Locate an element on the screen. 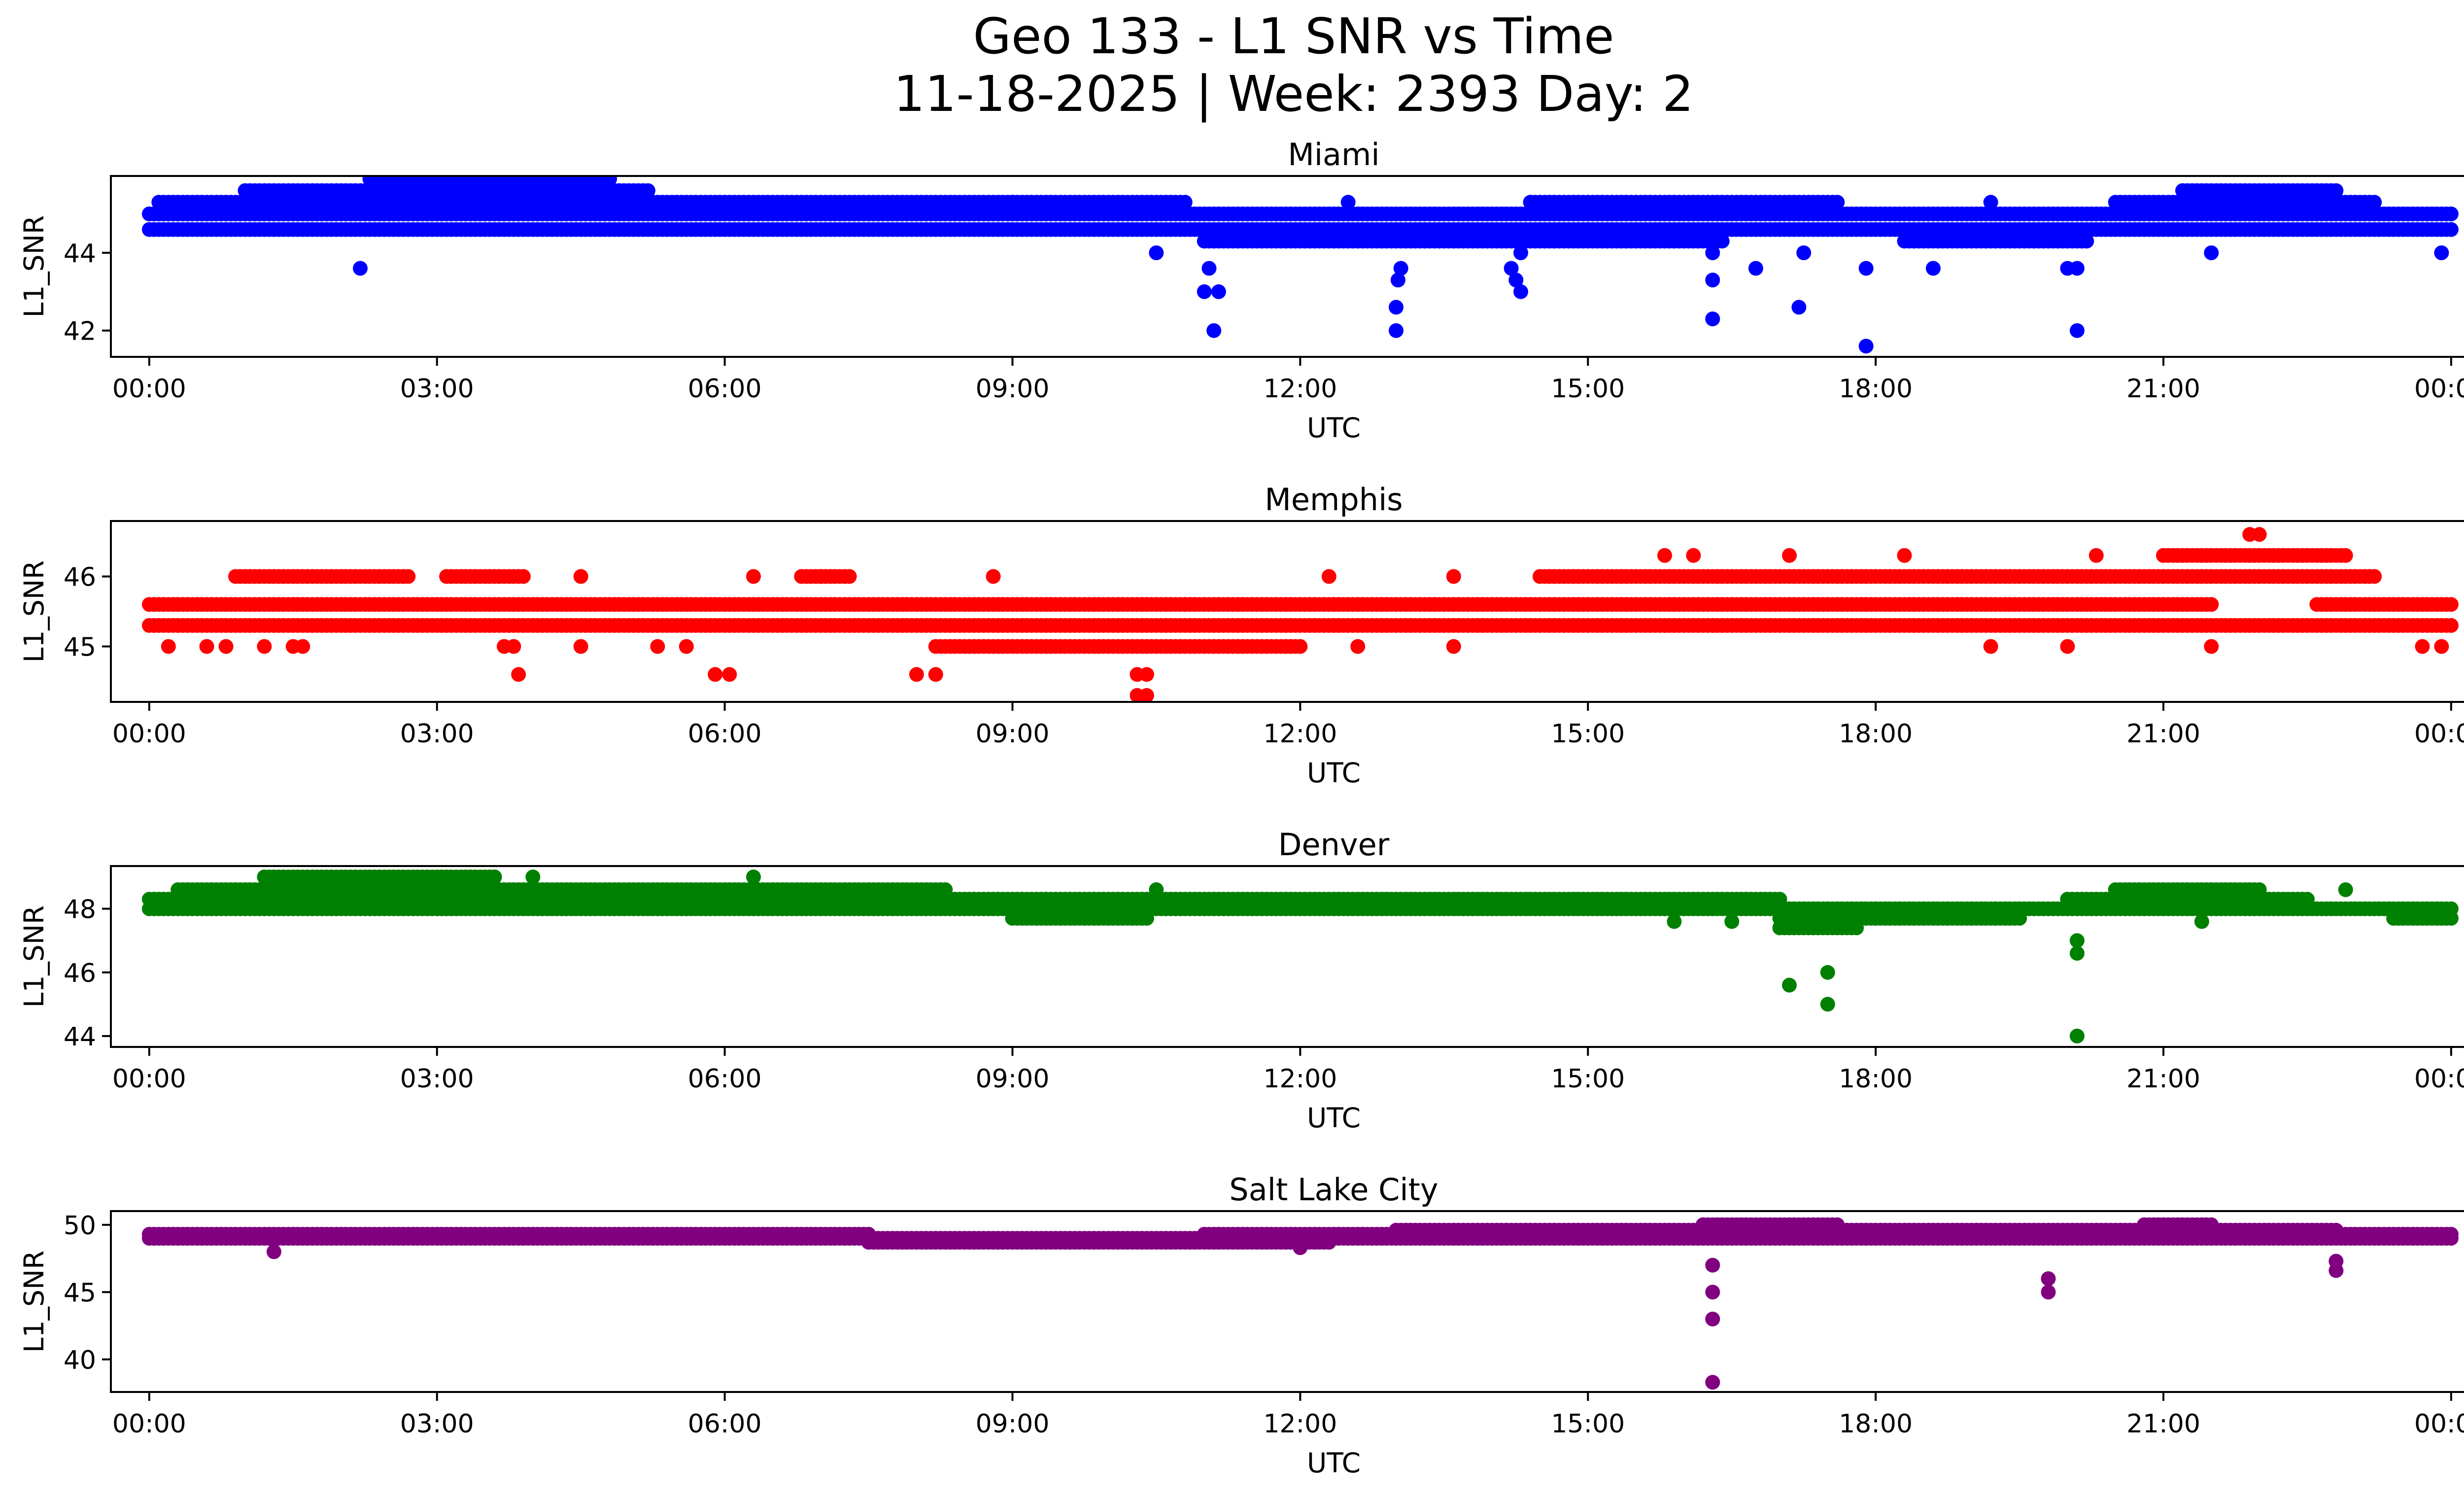 Image resolution: width=2464 pixels, height=1495 pixels. y-tick-label: 48 is located at coordinates (80, 910).